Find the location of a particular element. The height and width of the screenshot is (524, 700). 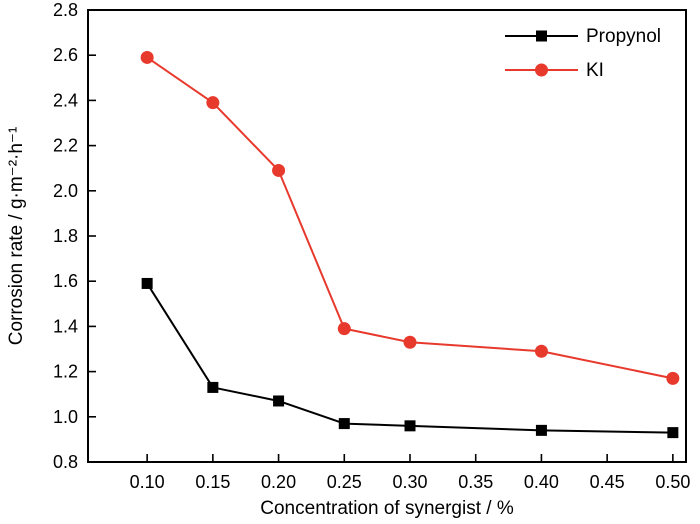

x-tick-label: 0.35 is located at coordinates (475, 482).